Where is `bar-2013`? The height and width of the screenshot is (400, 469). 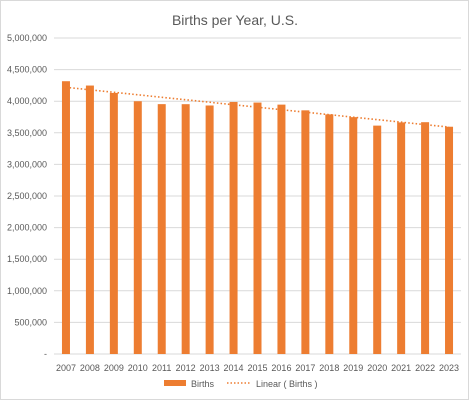 bar-2013 is located at coordinates (209, 229).